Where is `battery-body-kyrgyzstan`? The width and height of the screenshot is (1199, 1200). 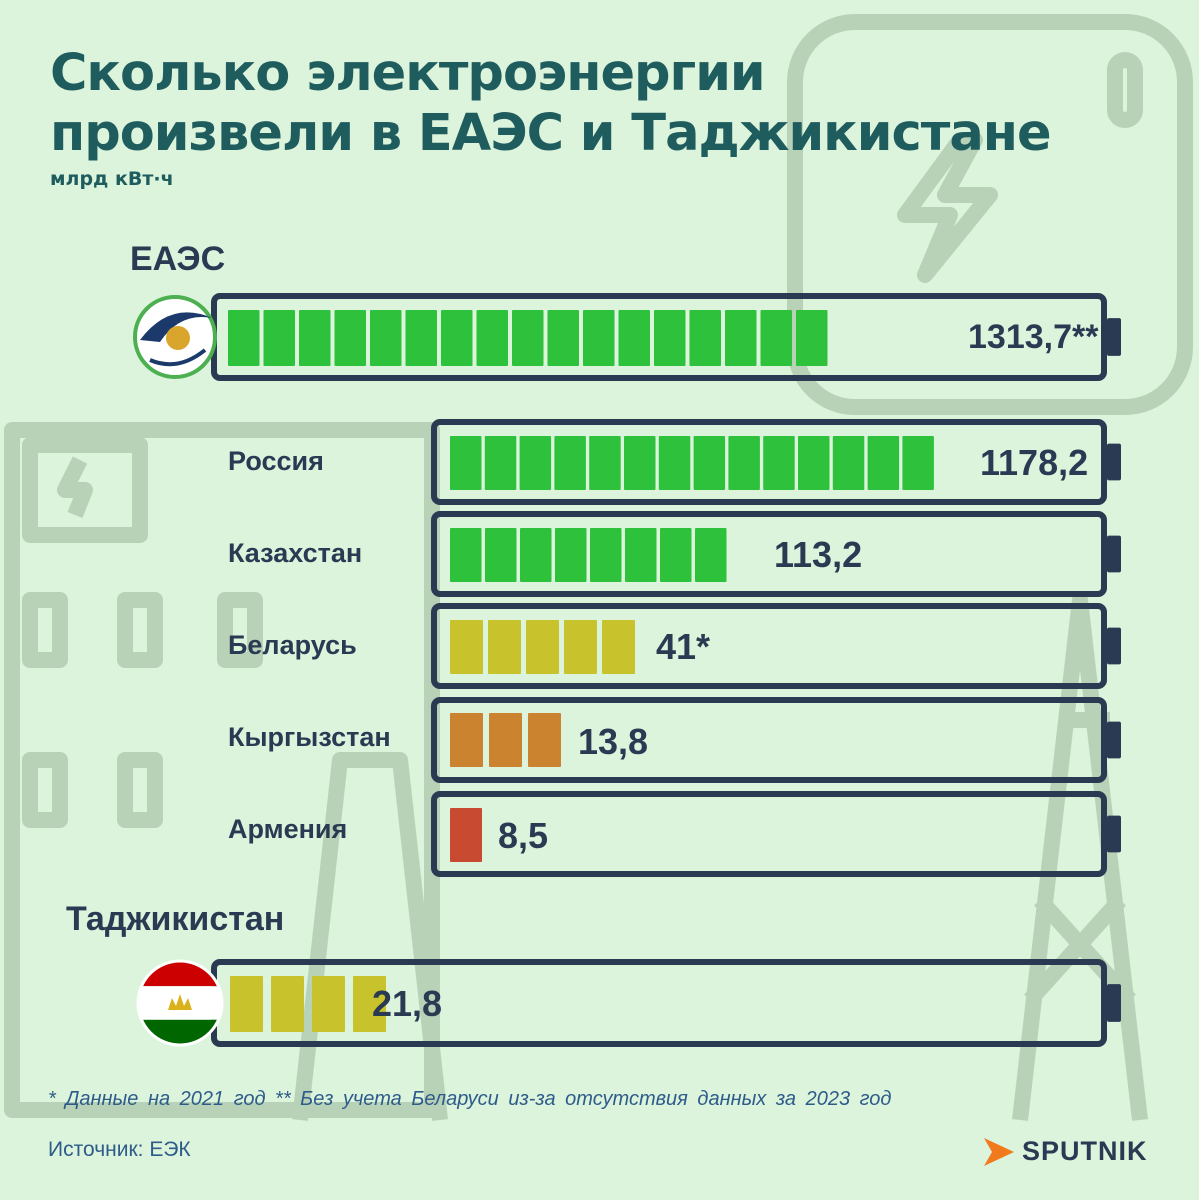 battery-body-kyrgyzstan is located at coordinates (769, 740).